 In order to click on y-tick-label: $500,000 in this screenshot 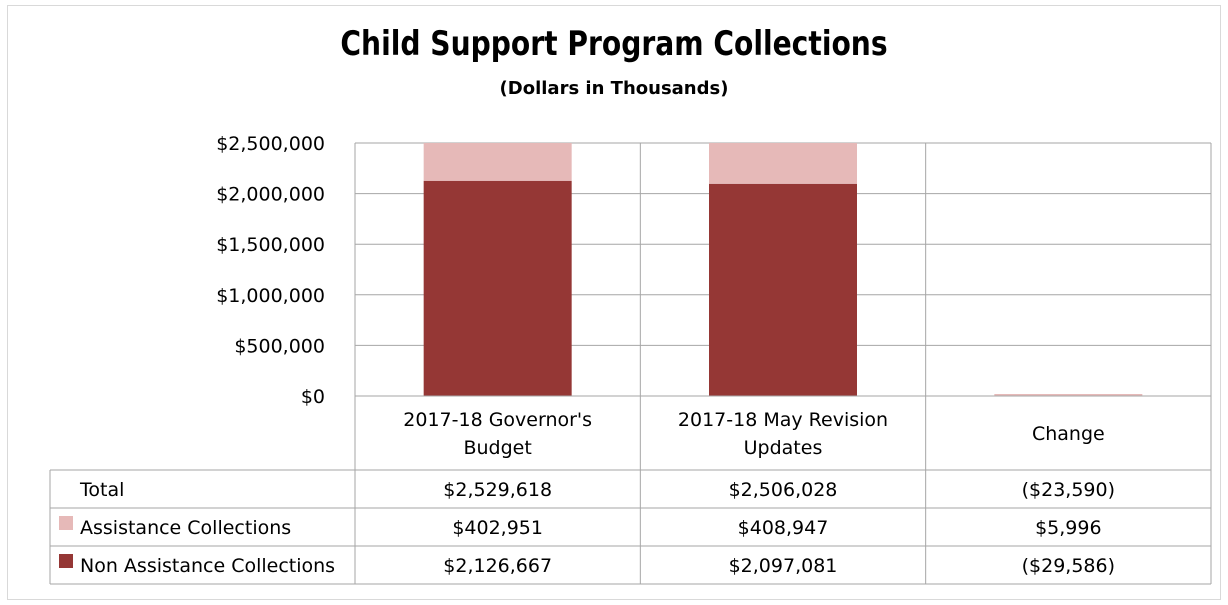, I will do `click(279, 346)`.